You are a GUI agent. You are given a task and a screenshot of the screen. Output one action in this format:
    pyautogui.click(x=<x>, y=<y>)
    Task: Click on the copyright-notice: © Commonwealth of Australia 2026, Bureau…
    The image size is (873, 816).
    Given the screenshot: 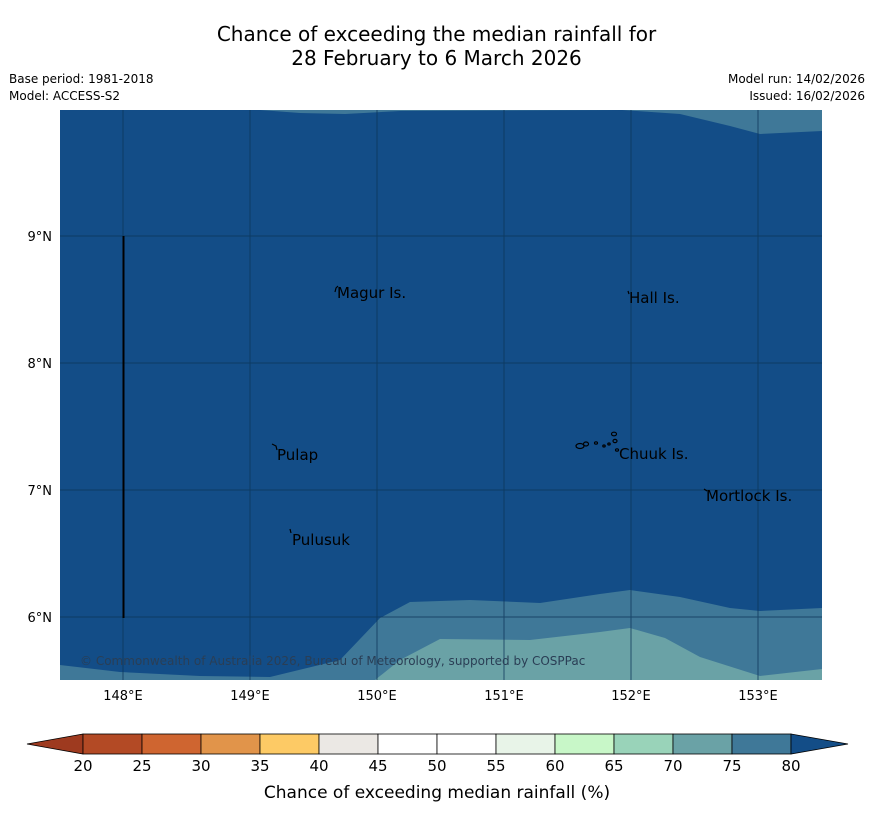 What is the action you would take?
    pyautogui.click(x=332, y=661)
    